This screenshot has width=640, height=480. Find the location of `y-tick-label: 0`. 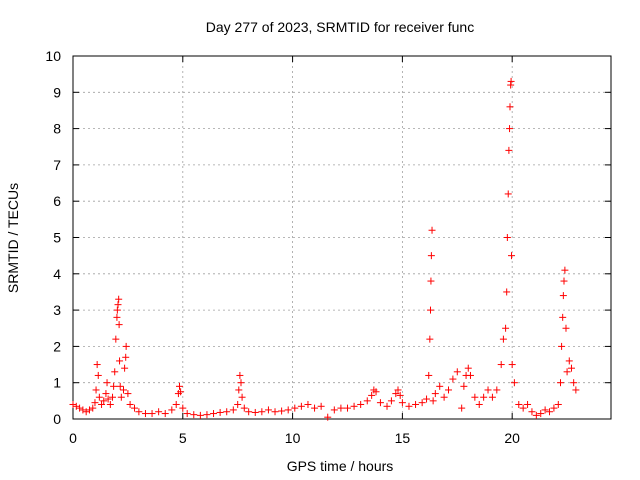

y-tick-label: 0 is located at coordinates (57, 419).